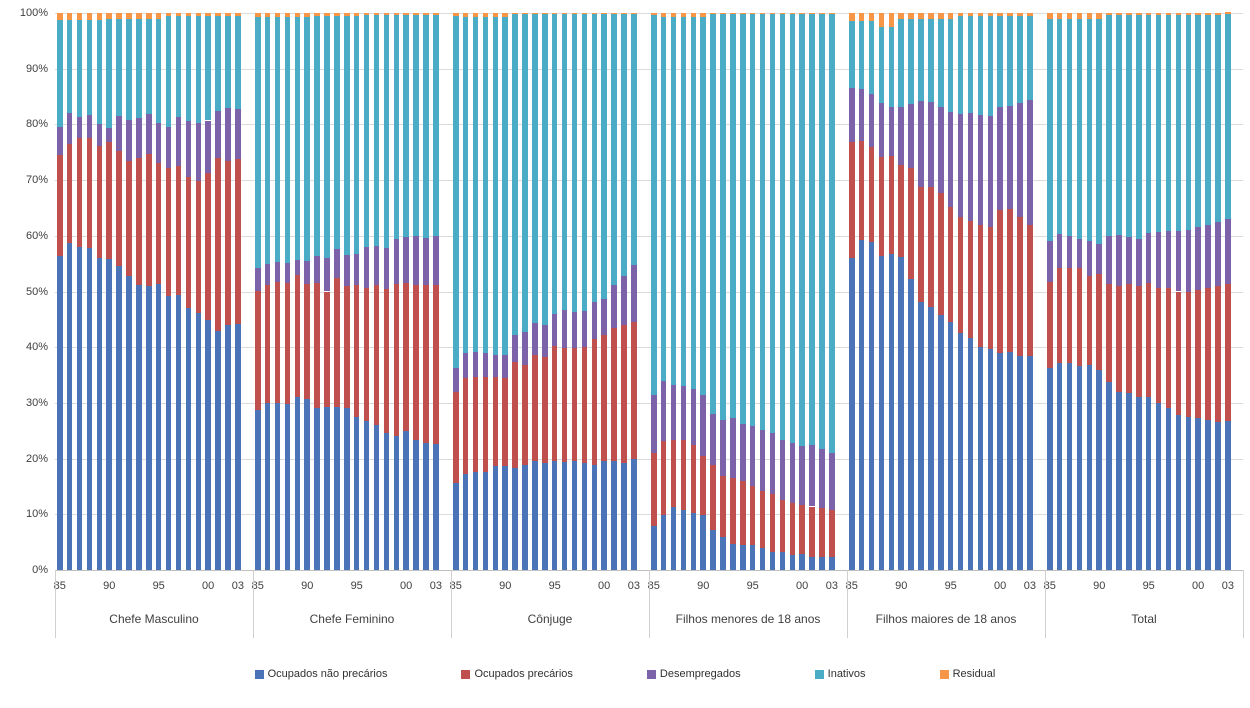  Describe the element at coordinates (554, 586) in the screenshot. I see `x-tick-label: 95` at that location.